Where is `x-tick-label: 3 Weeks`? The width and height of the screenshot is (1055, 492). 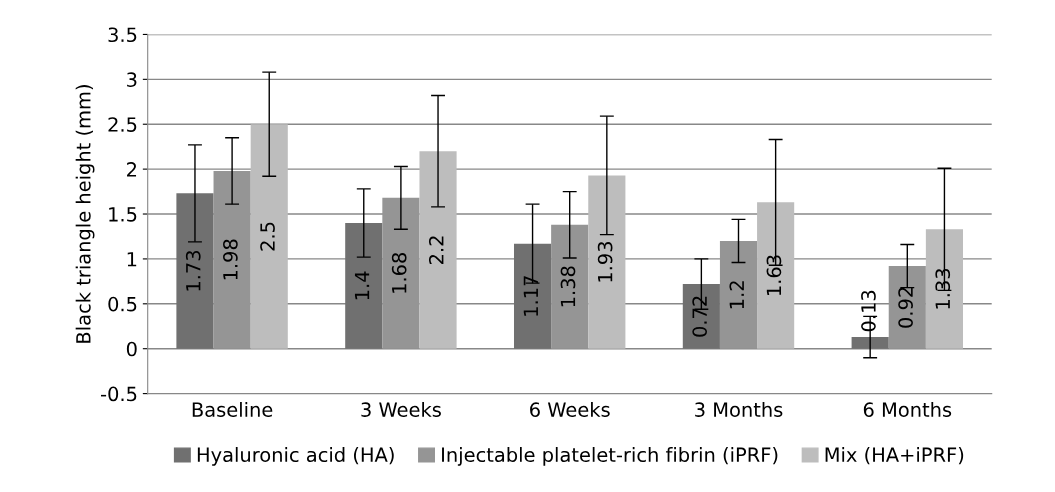
x-tick-label: 3 Weeks is located at coordinates (401, 409).